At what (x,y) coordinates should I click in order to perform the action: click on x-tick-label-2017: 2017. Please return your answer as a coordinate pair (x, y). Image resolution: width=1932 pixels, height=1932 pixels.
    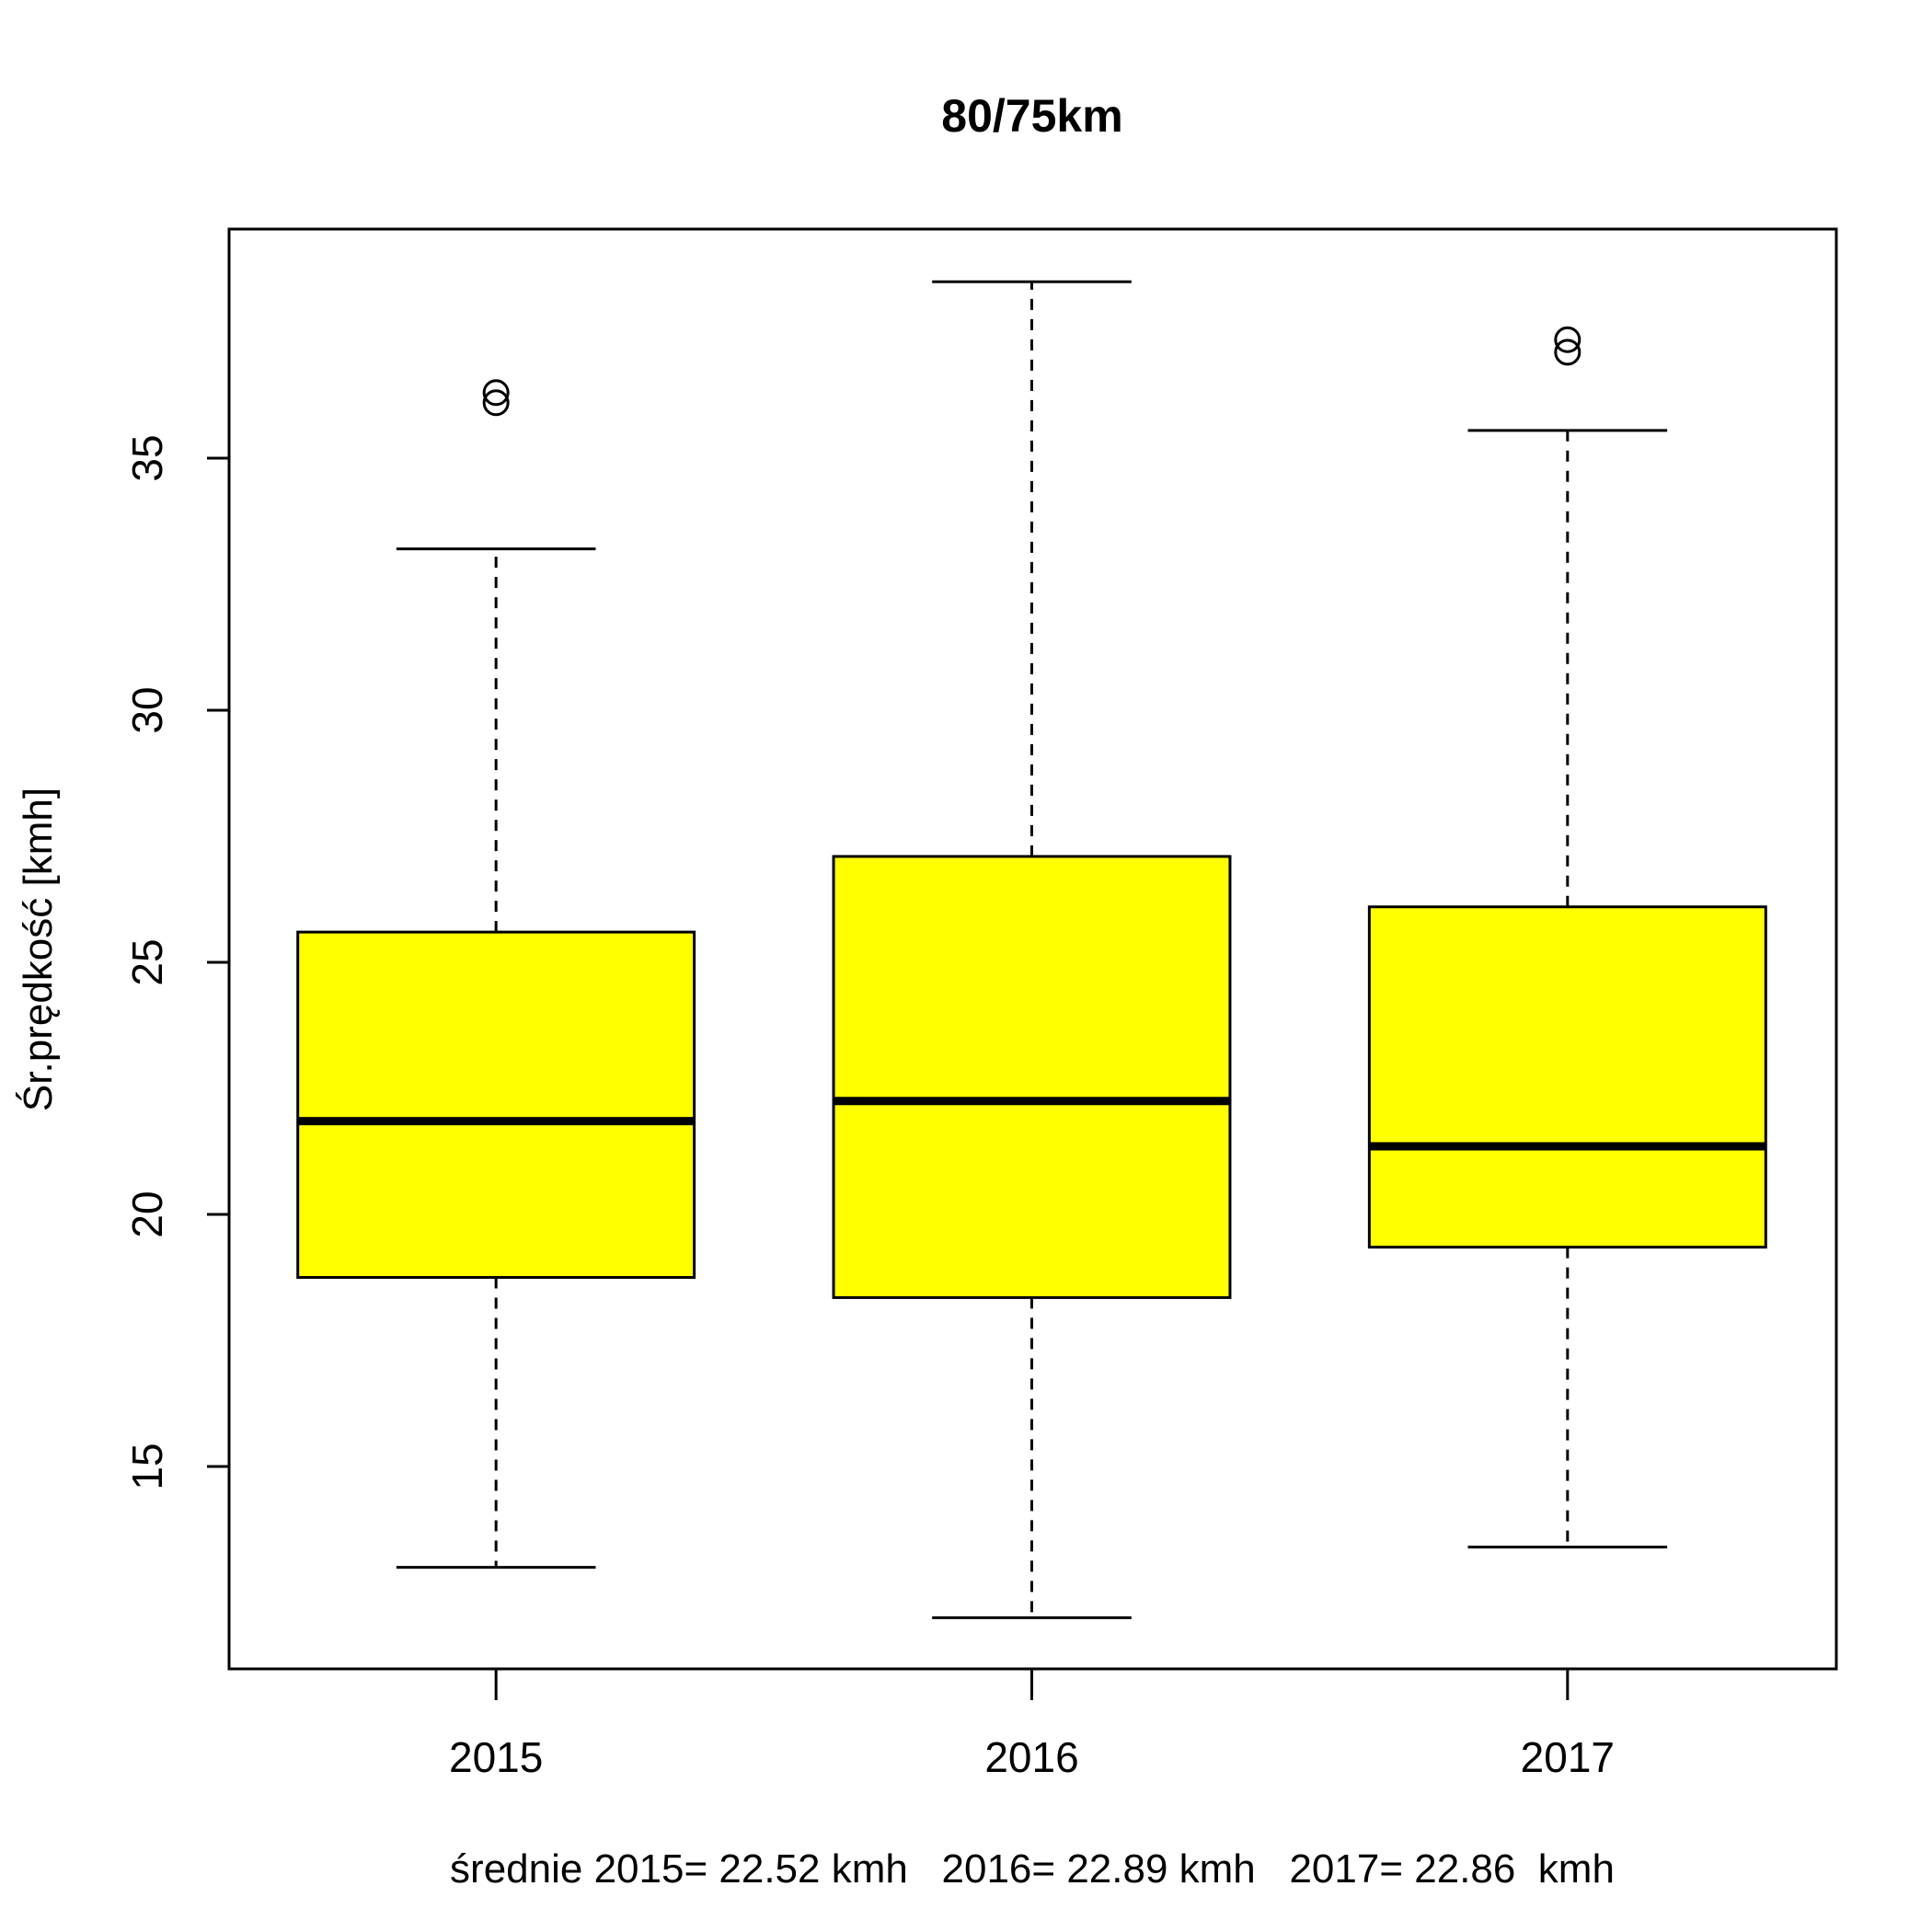
    Looking at the image, I should click on (1568, 1757).